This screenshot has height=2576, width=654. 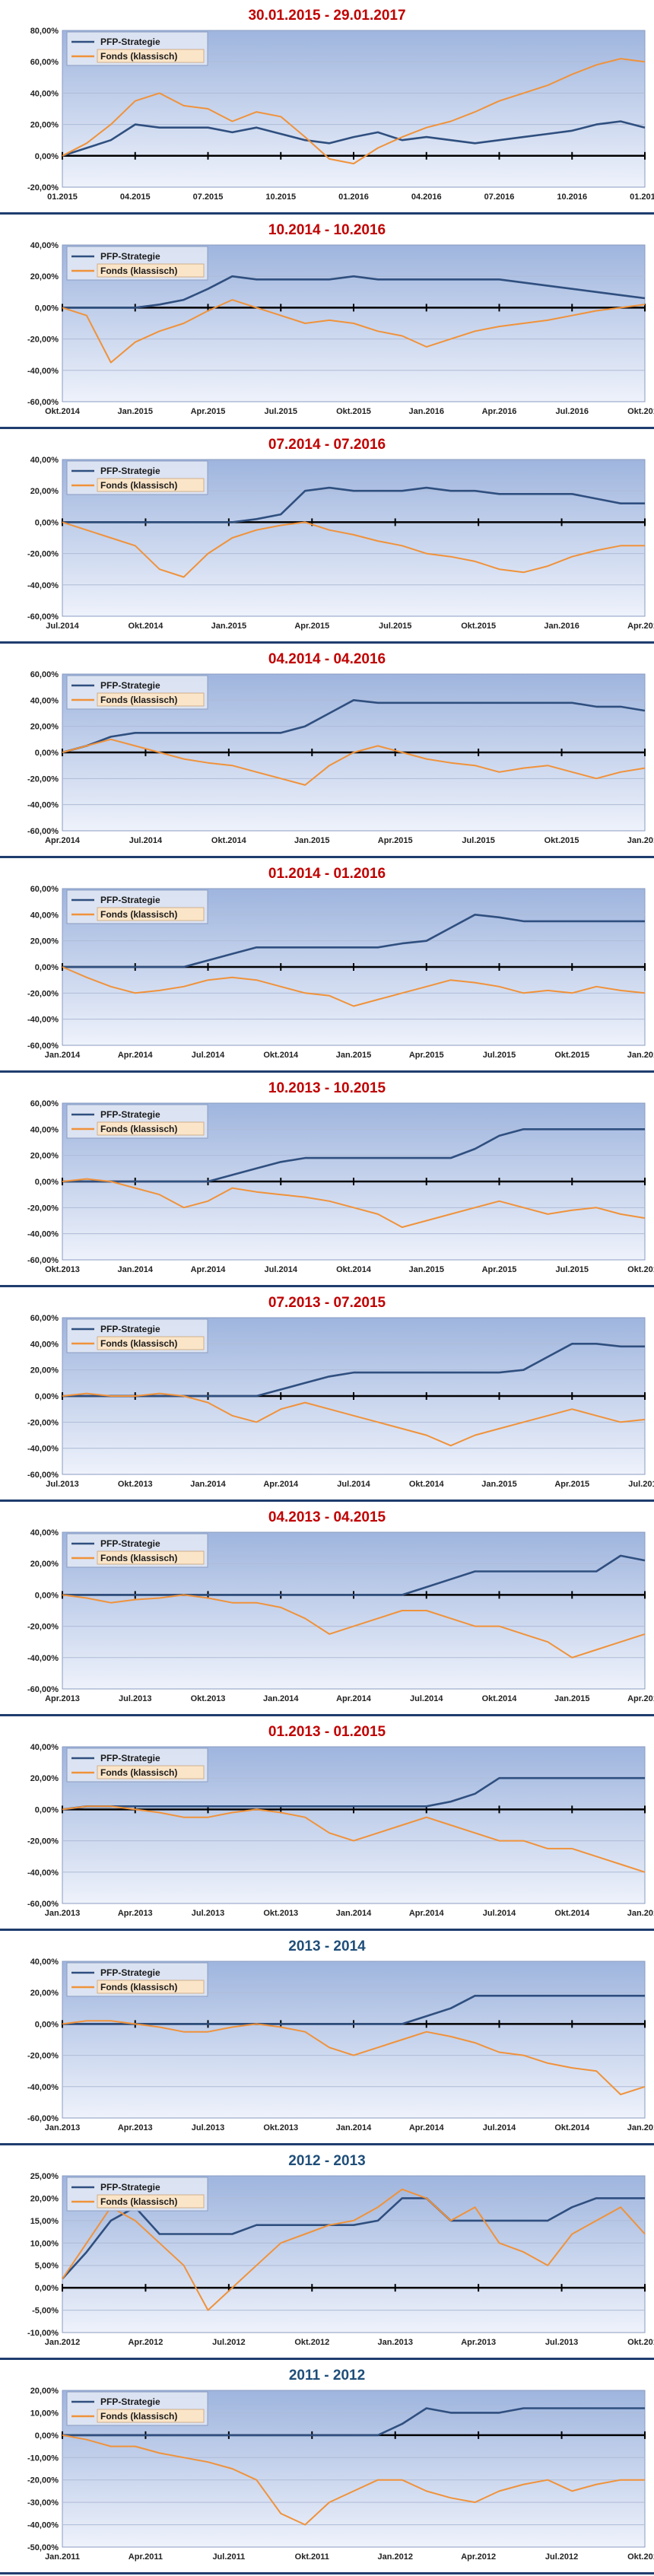 I want to click on y-tick-label: 10,00%, so click(x=44, y=2243).